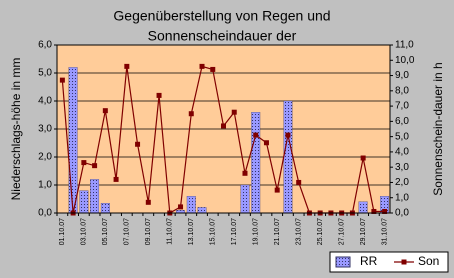 The height and width of the screenshot is (278, 454). What do you see at coordinates (170, 231) in the screenshot?
I see `x-tick-label: 11.10.07` at bounding box center [170, 231].